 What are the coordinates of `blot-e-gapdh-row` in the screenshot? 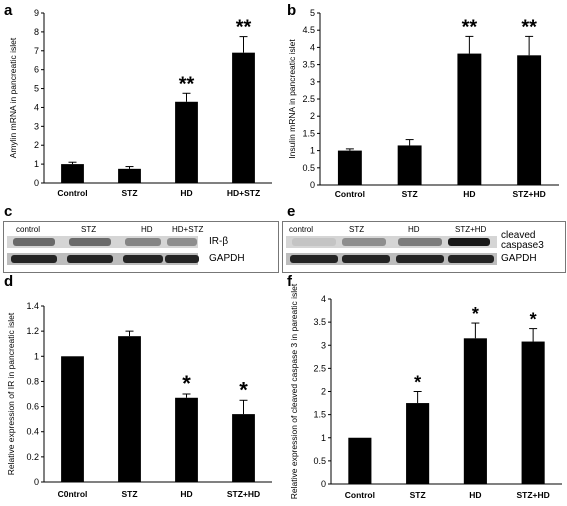 It's located at (391, 259).